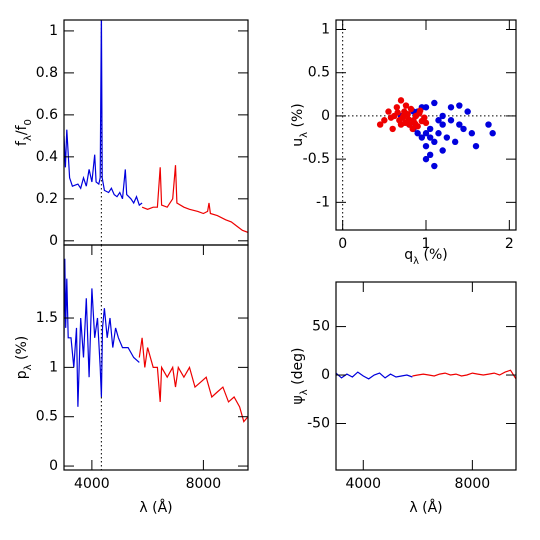 Image resolution: width=540 pixels, height=540 pixels. What do you see at coordinates (22, 143) in the screenshot?
I see `label-part: f` at bounding box center [22, 143].